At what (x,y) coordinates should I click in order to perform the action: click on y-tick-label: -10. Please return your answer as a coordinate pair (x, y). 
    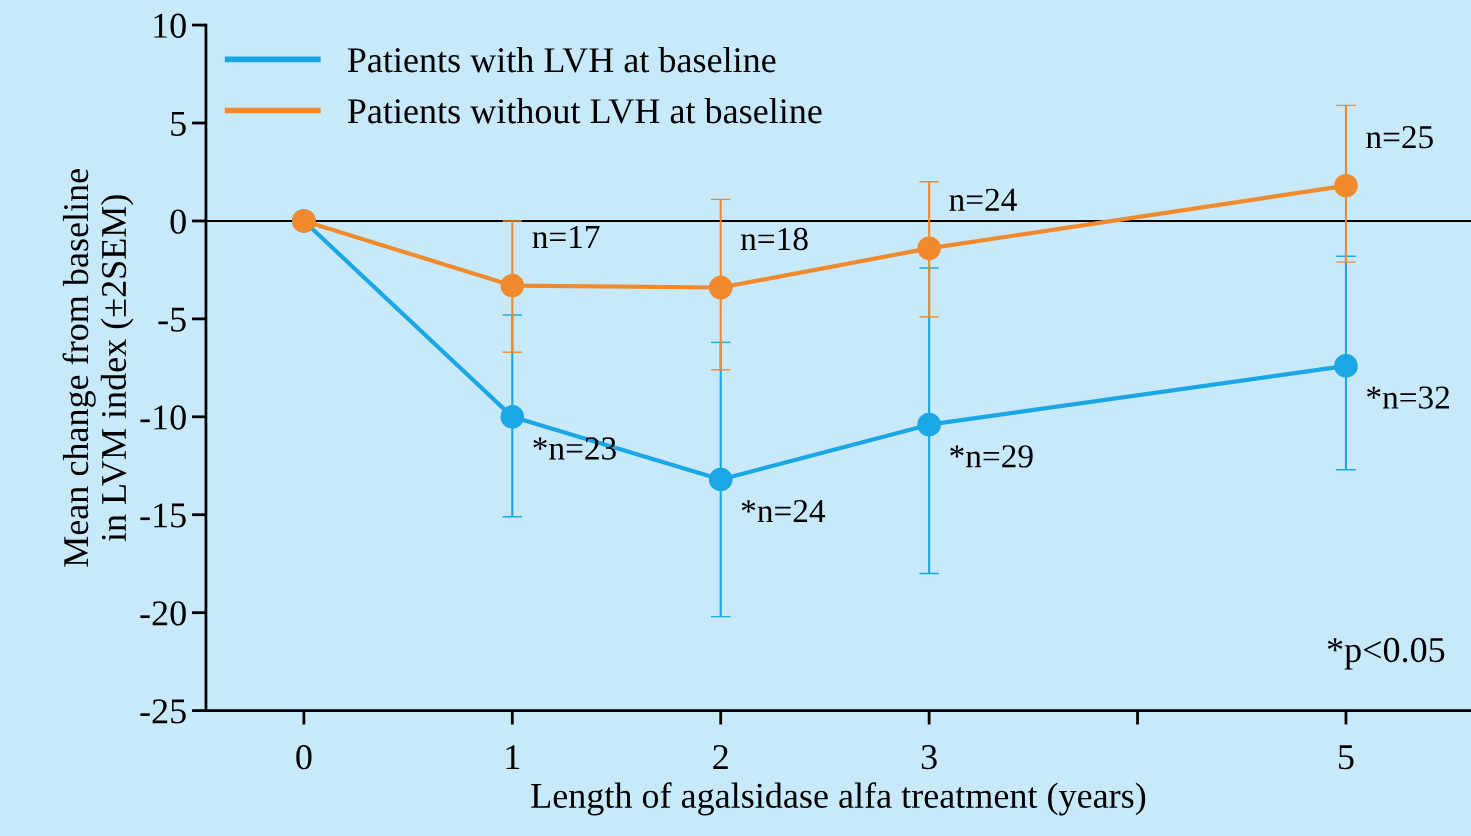
    Looking at the image, I should click on (163, 417).